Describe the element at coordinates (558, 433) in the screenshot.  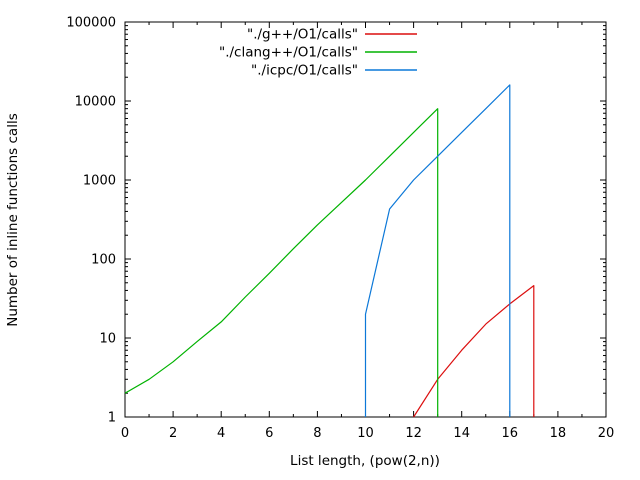
I see `x-tick-label: 18` at that location.